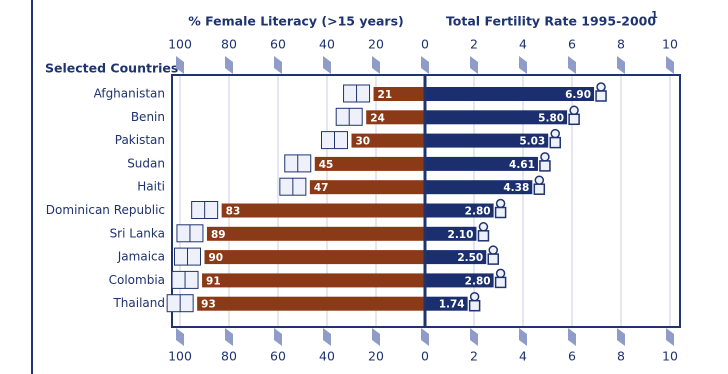 The width and height of the screenshot is (728, 374). What do you see at coordinates (141, 257) in the screenshot?
I see `category-label: Jamaica` at bounding box center [141, 257].